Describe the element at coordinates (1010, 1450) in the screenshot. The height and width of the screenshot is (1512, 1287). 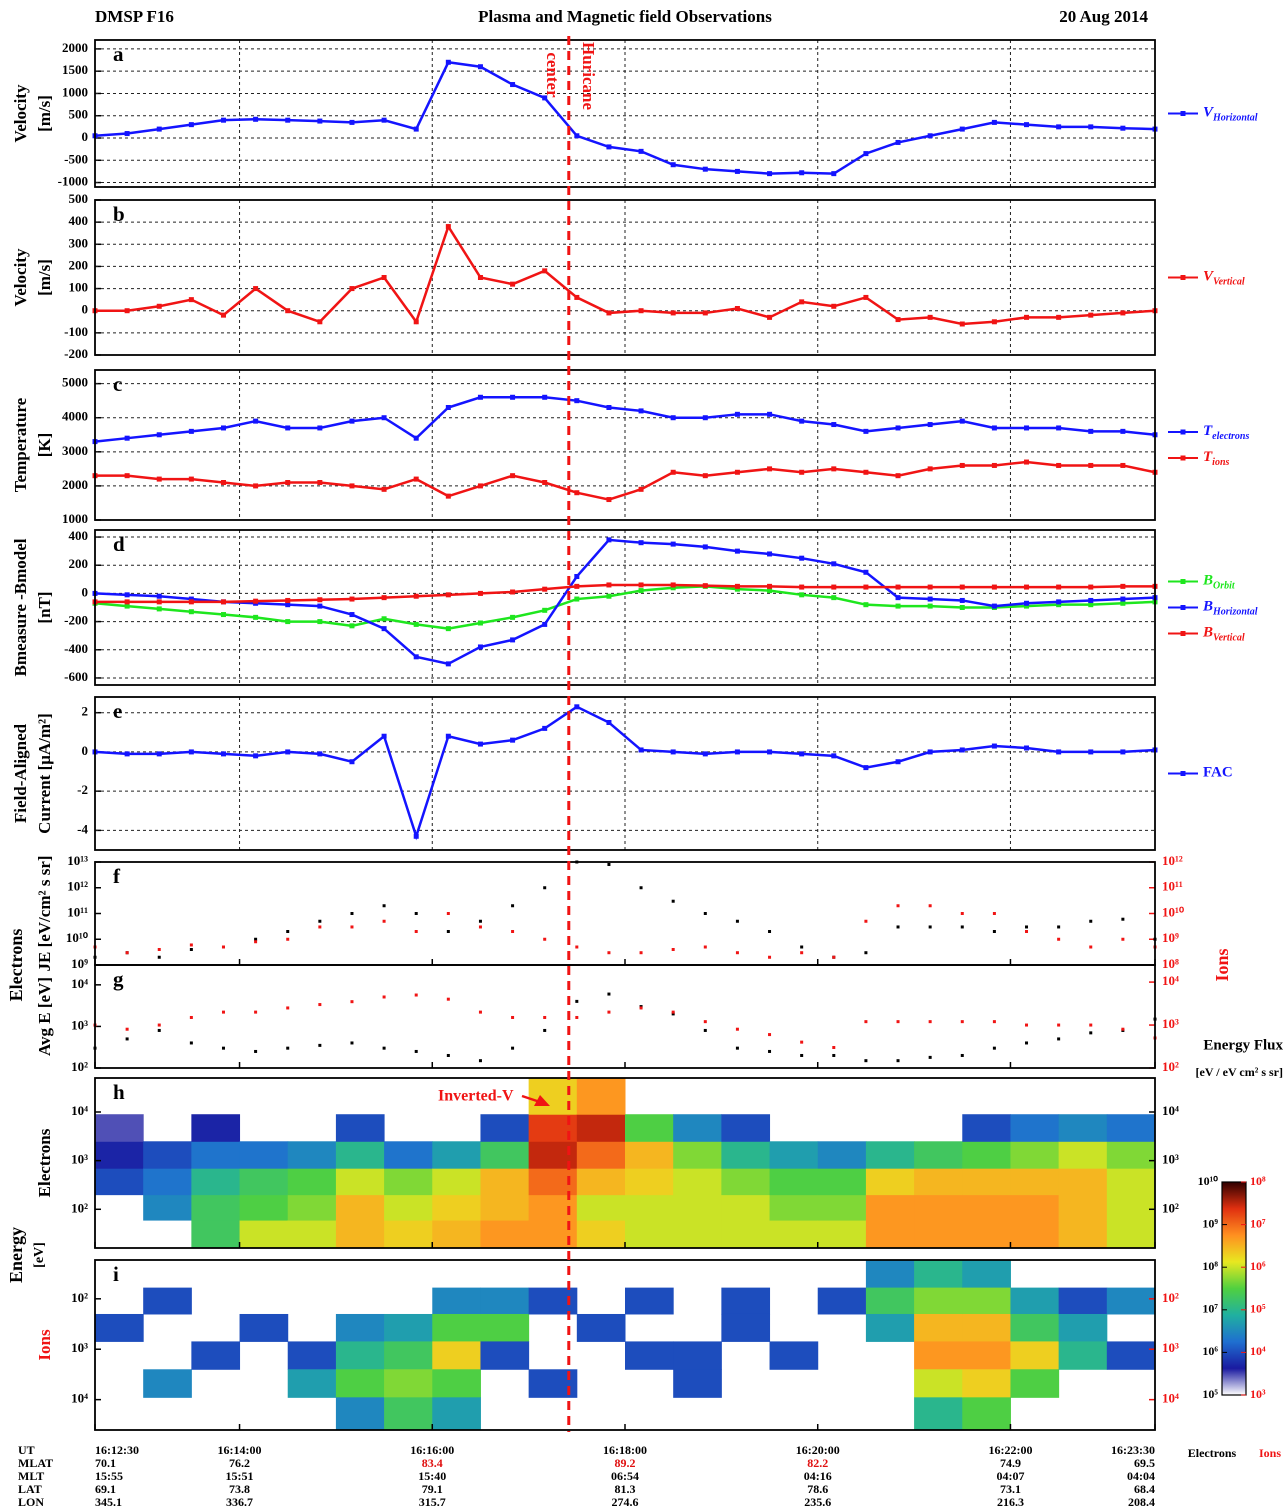
I see `footer-value: 16:22:00` at that location.